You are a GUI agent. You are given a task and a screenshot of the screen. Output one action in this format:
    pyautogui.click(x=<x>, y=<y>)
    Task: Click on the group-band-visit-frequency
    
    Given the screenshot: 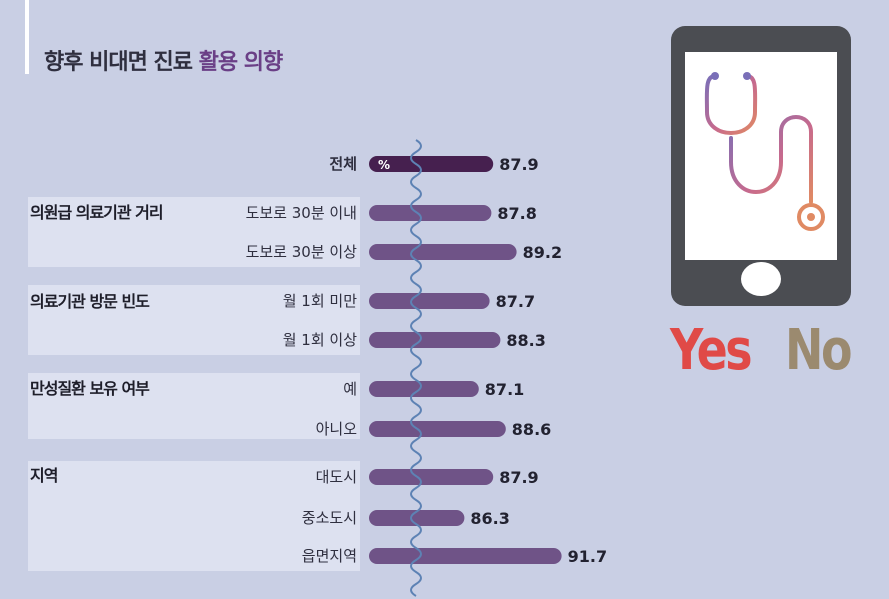 What is the action you would take?
    pyautogui.click(x=194, y=320)
    